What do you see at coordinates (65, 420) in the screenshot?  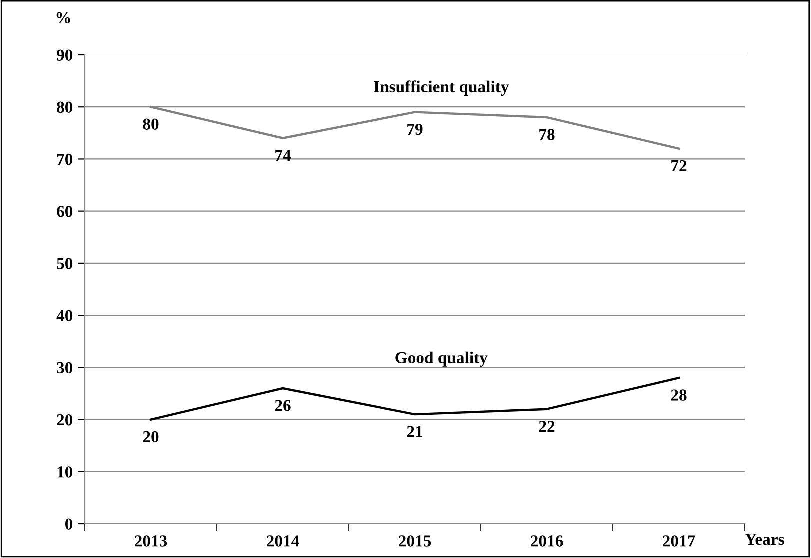 I see `y-tick-label: 20` at bounding box center [65, 420].